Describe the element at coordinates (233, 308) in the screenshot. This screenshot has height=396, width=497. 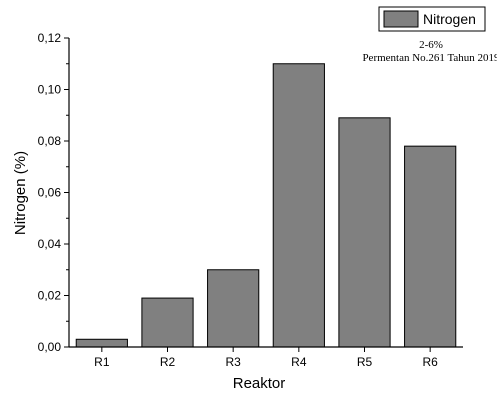
I see `bar-r3` at that location.